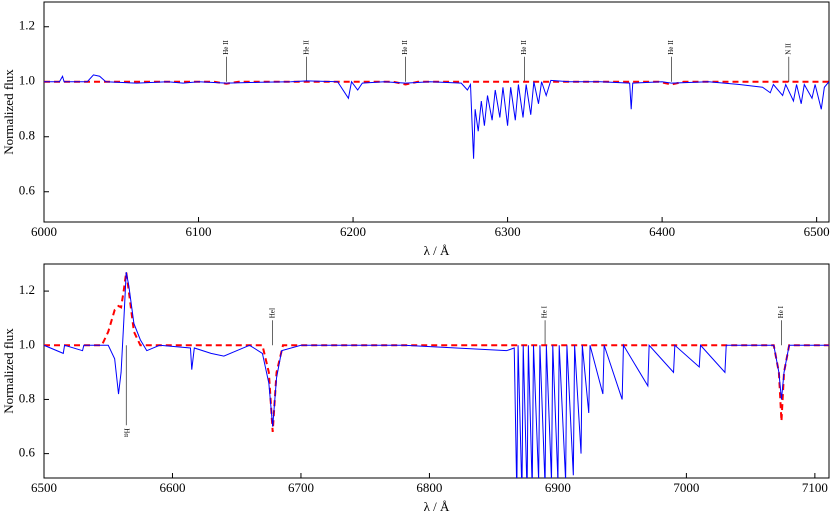  Describe the element at coordinates (172, 487) in the screenshot. I see `x-tick-label: 6600` at that location.